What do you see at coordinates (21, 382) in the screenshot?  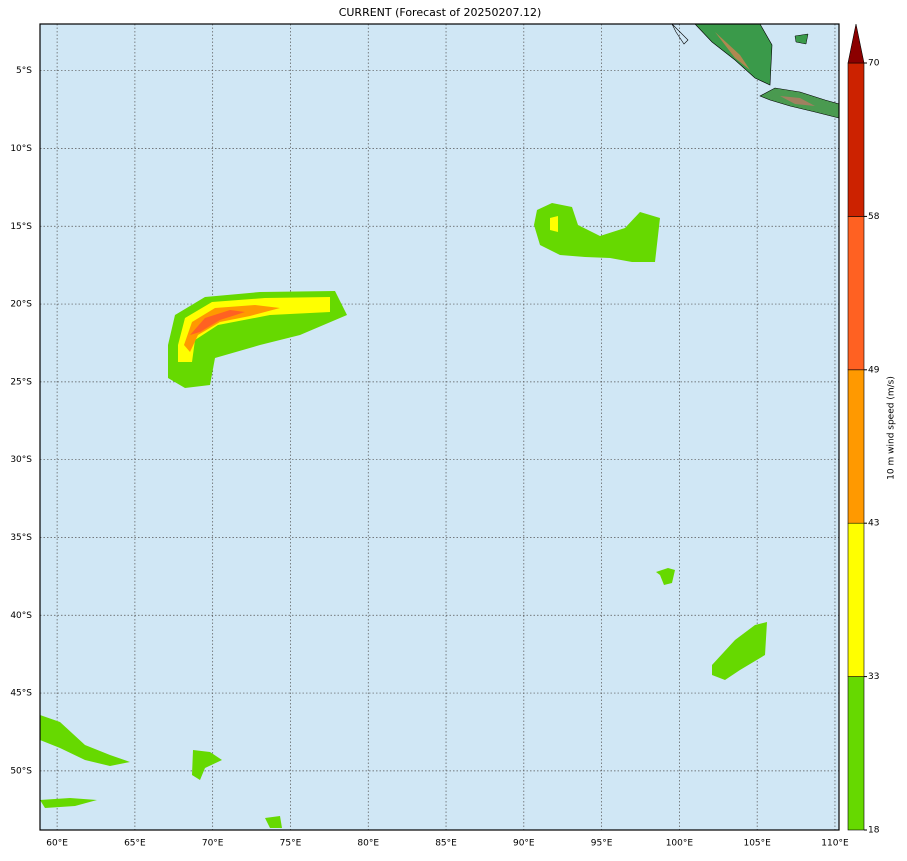 I see `y-tick-label: 25°S` at bounding box center [21, 382].